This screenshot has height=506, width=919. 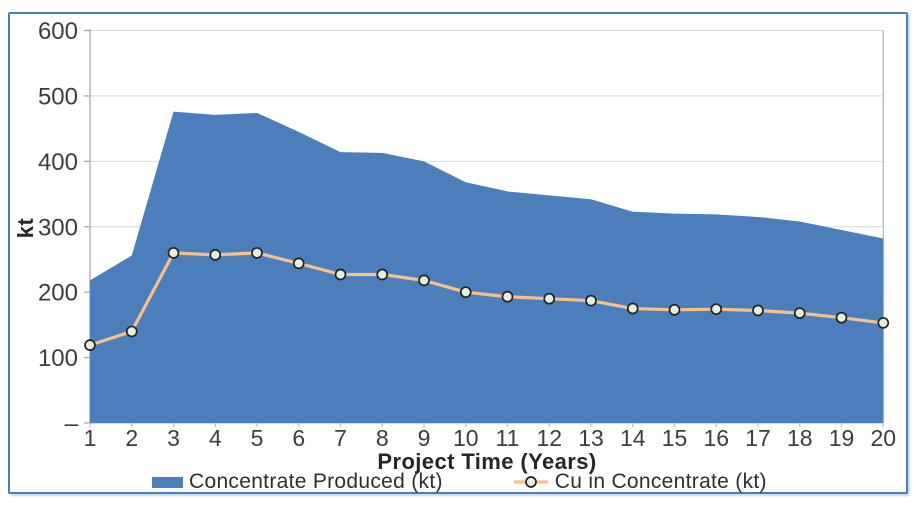 I want to click on x-tick-label: 15, so click(x=675, y=438).